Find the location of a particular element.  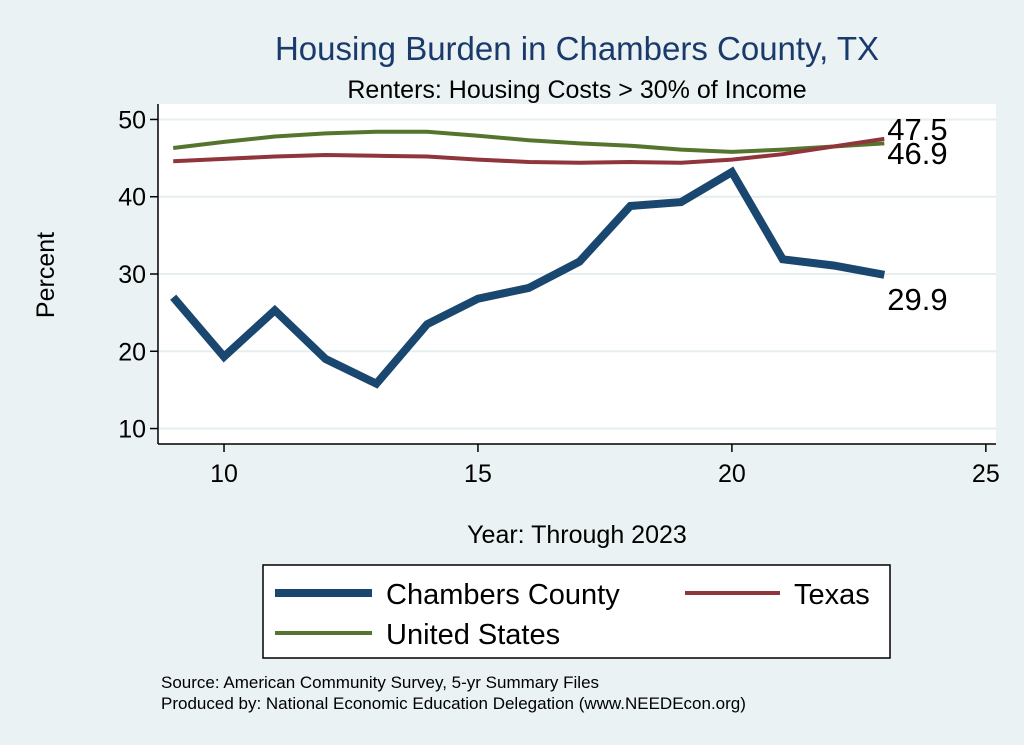

y-tick-label-40: 40 is located at coordinates (132, 198).